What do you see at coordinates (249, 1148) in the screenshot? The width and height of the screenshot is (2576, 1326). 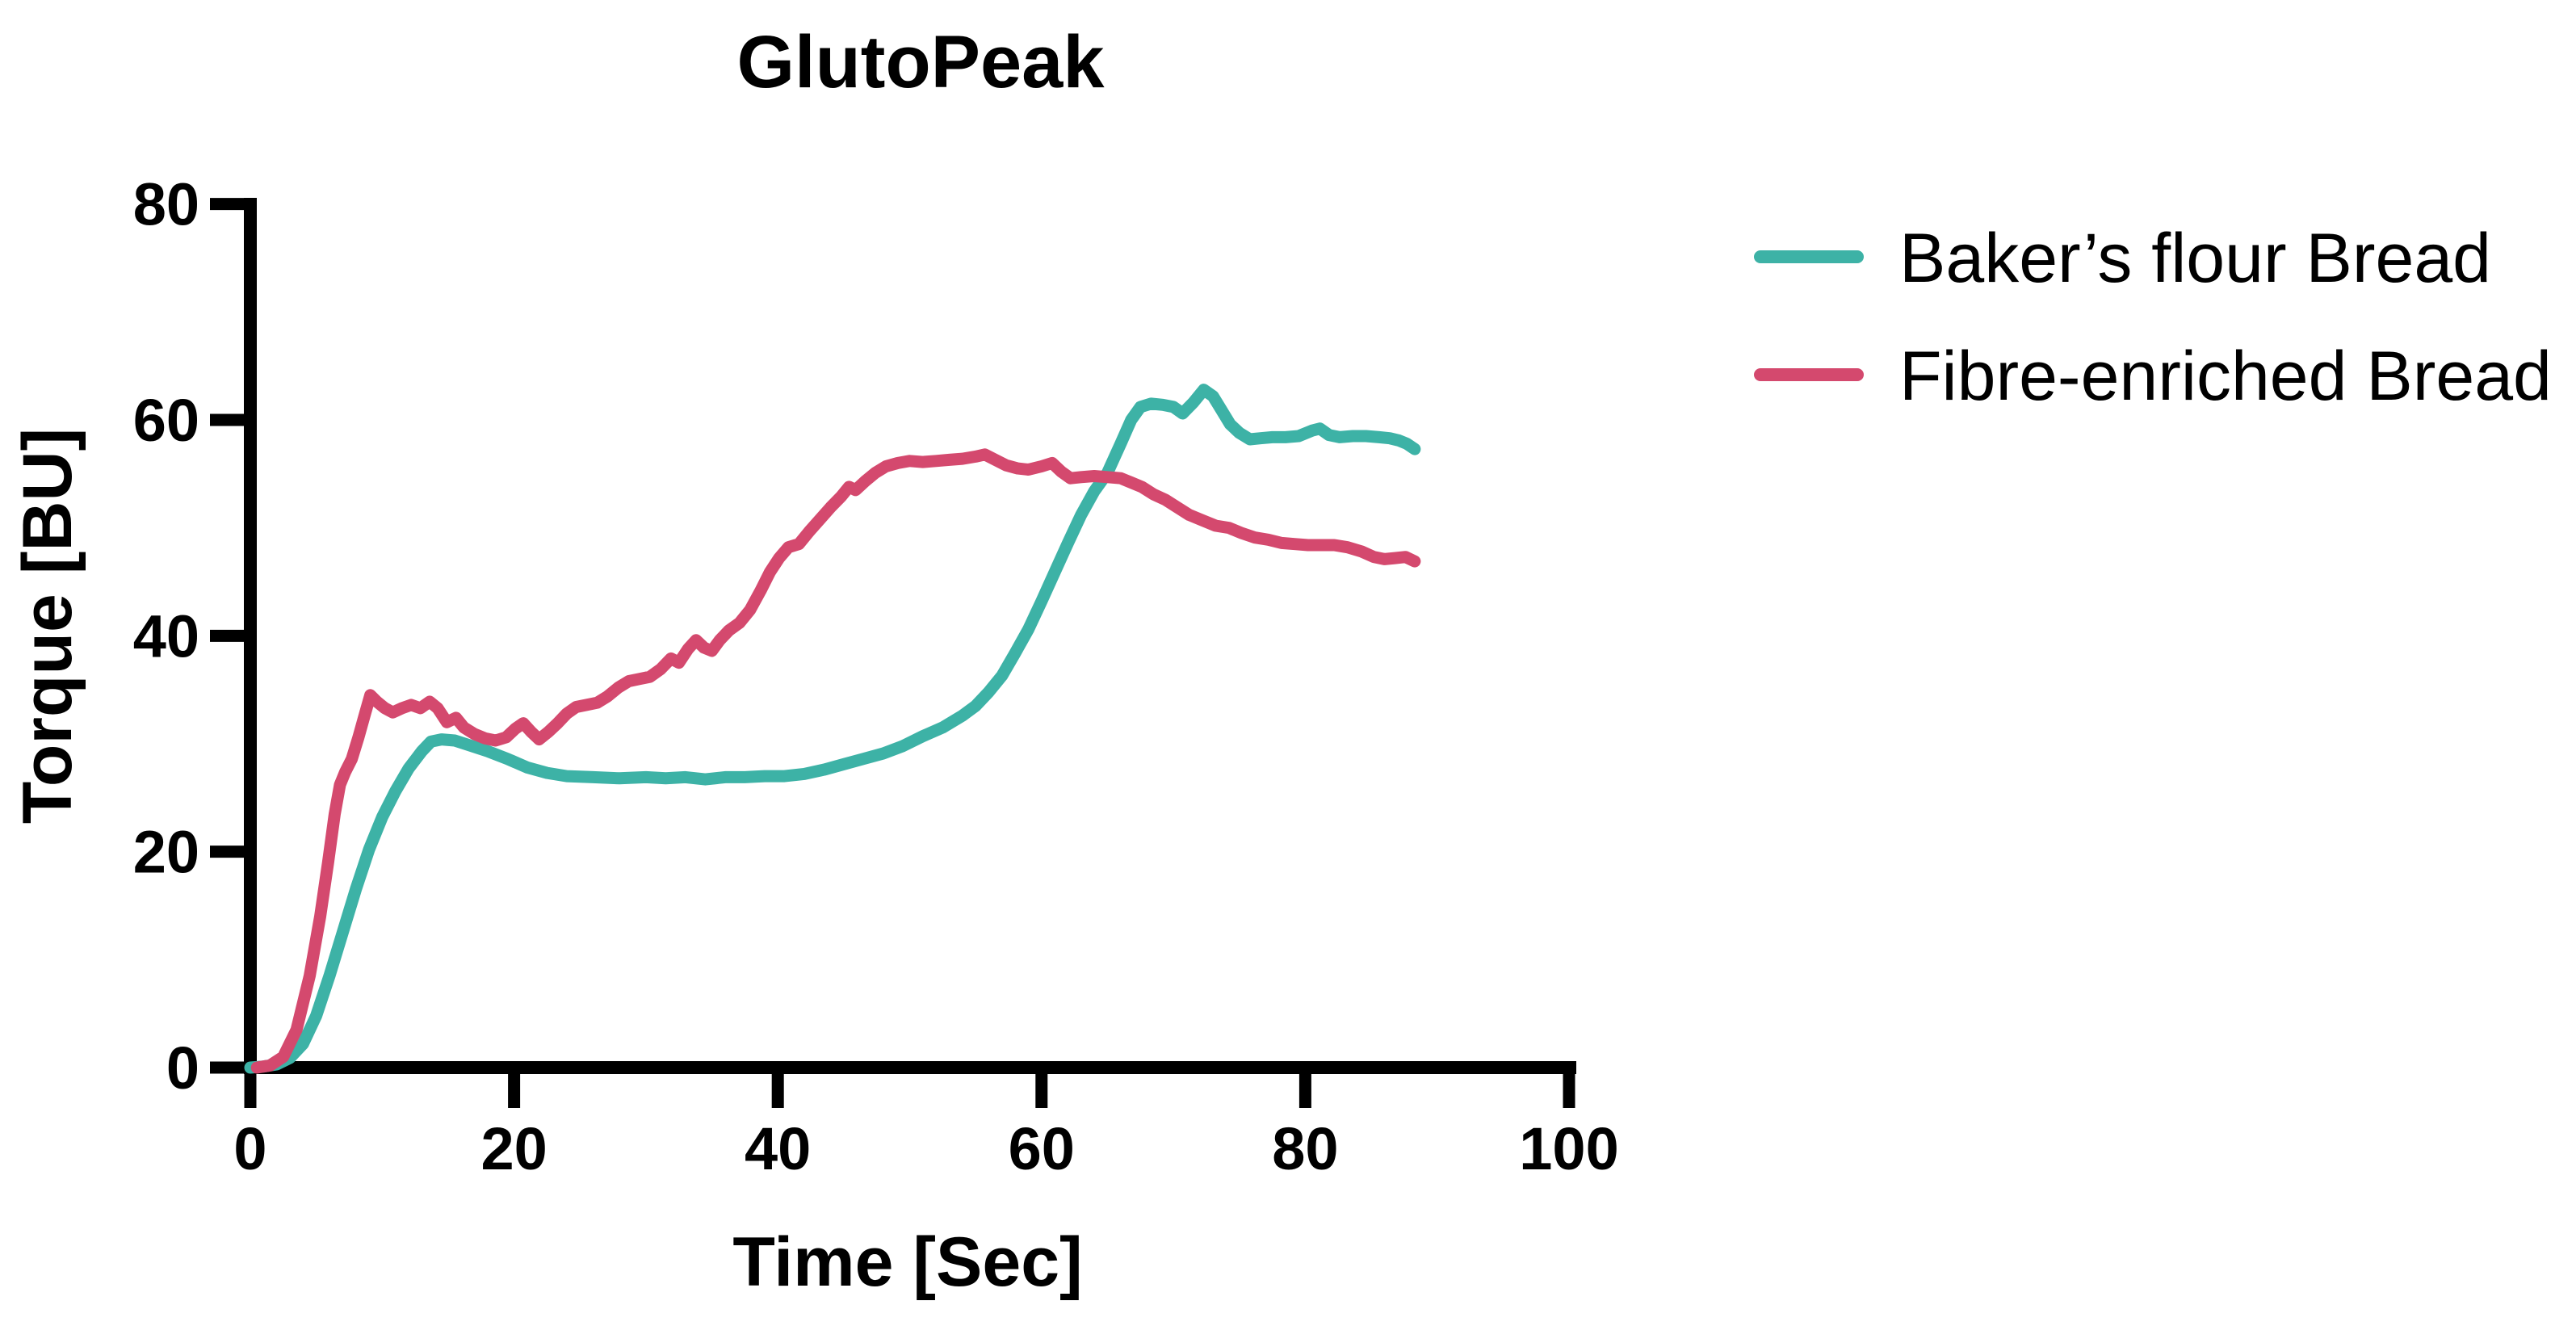 I see `x-tick-label-0: 0` at bounding box center [249, 1148].